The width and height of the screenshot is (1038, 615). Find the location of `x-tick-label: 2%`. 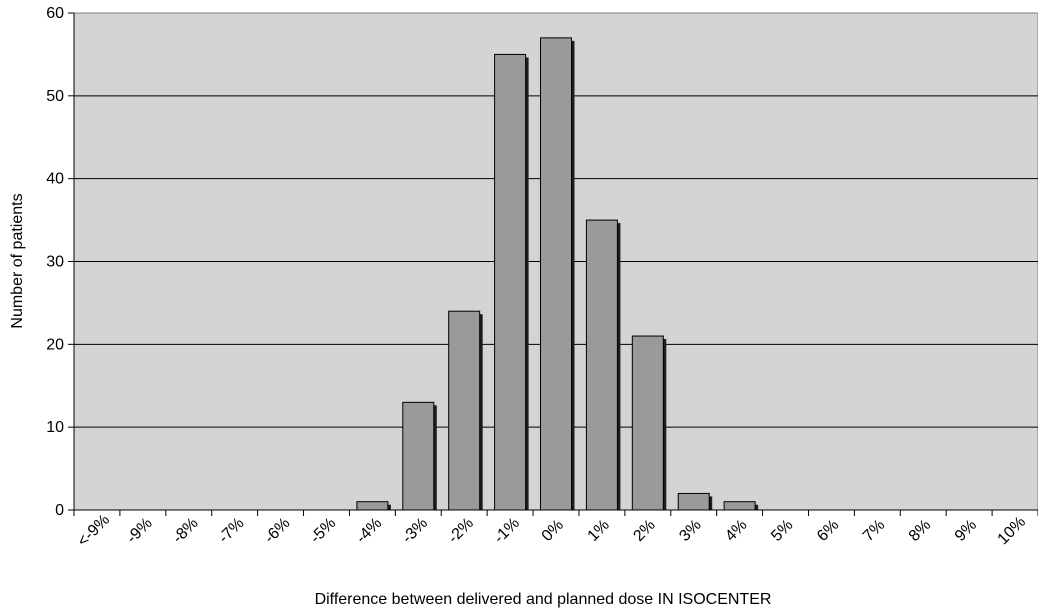

x-tick-label: 2% is located at coordinates (644, 531).